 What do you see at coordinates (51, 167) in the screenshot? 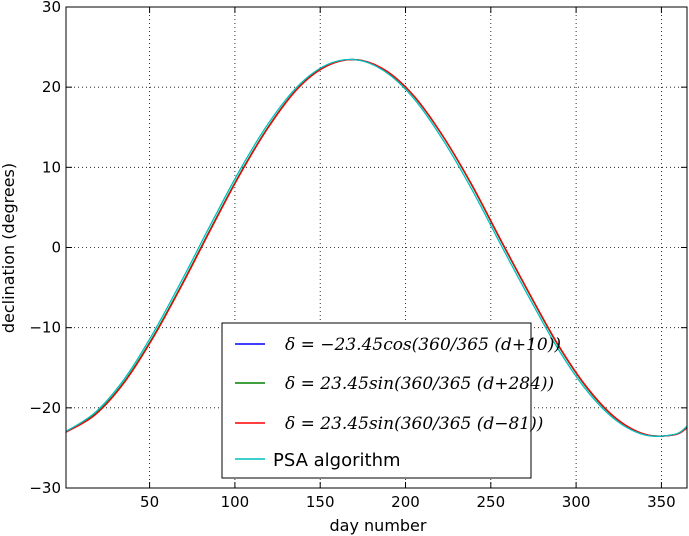
I see `y-tick-label: 10` at bounding box center [51, 167].